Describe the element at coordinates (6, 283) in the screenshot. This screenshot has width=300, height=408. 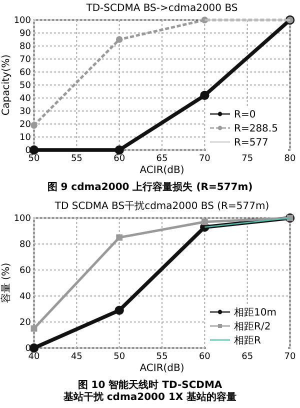
I see `y-axis-title: 容量 (%)` at that location.